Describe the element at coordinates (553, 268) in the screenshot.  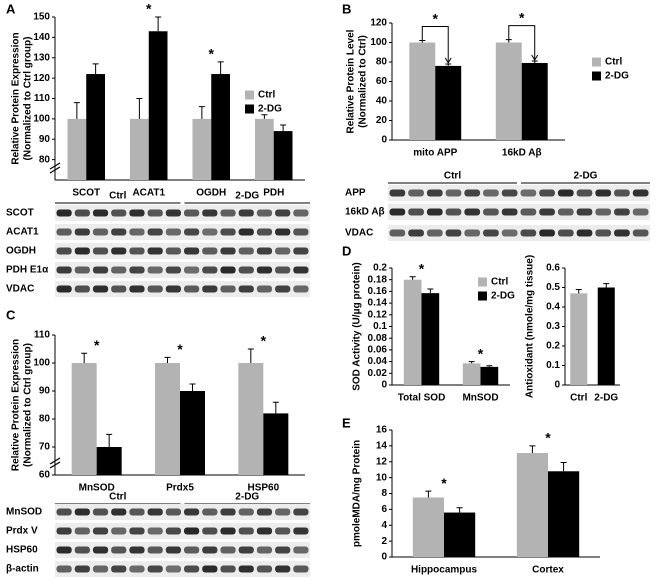
I see `y-tick-label: 0.6` at that location.